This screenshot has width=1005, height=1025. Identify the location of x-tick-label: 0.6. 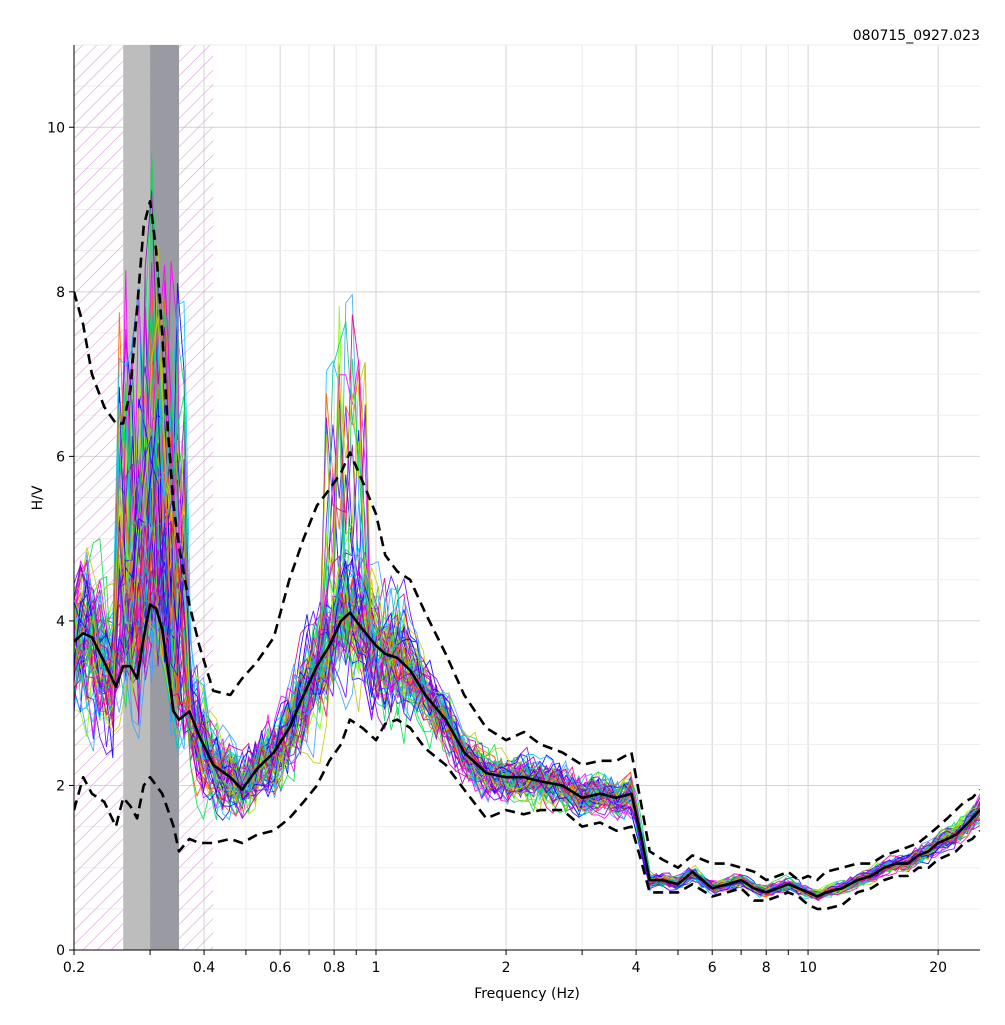
(280, 968).